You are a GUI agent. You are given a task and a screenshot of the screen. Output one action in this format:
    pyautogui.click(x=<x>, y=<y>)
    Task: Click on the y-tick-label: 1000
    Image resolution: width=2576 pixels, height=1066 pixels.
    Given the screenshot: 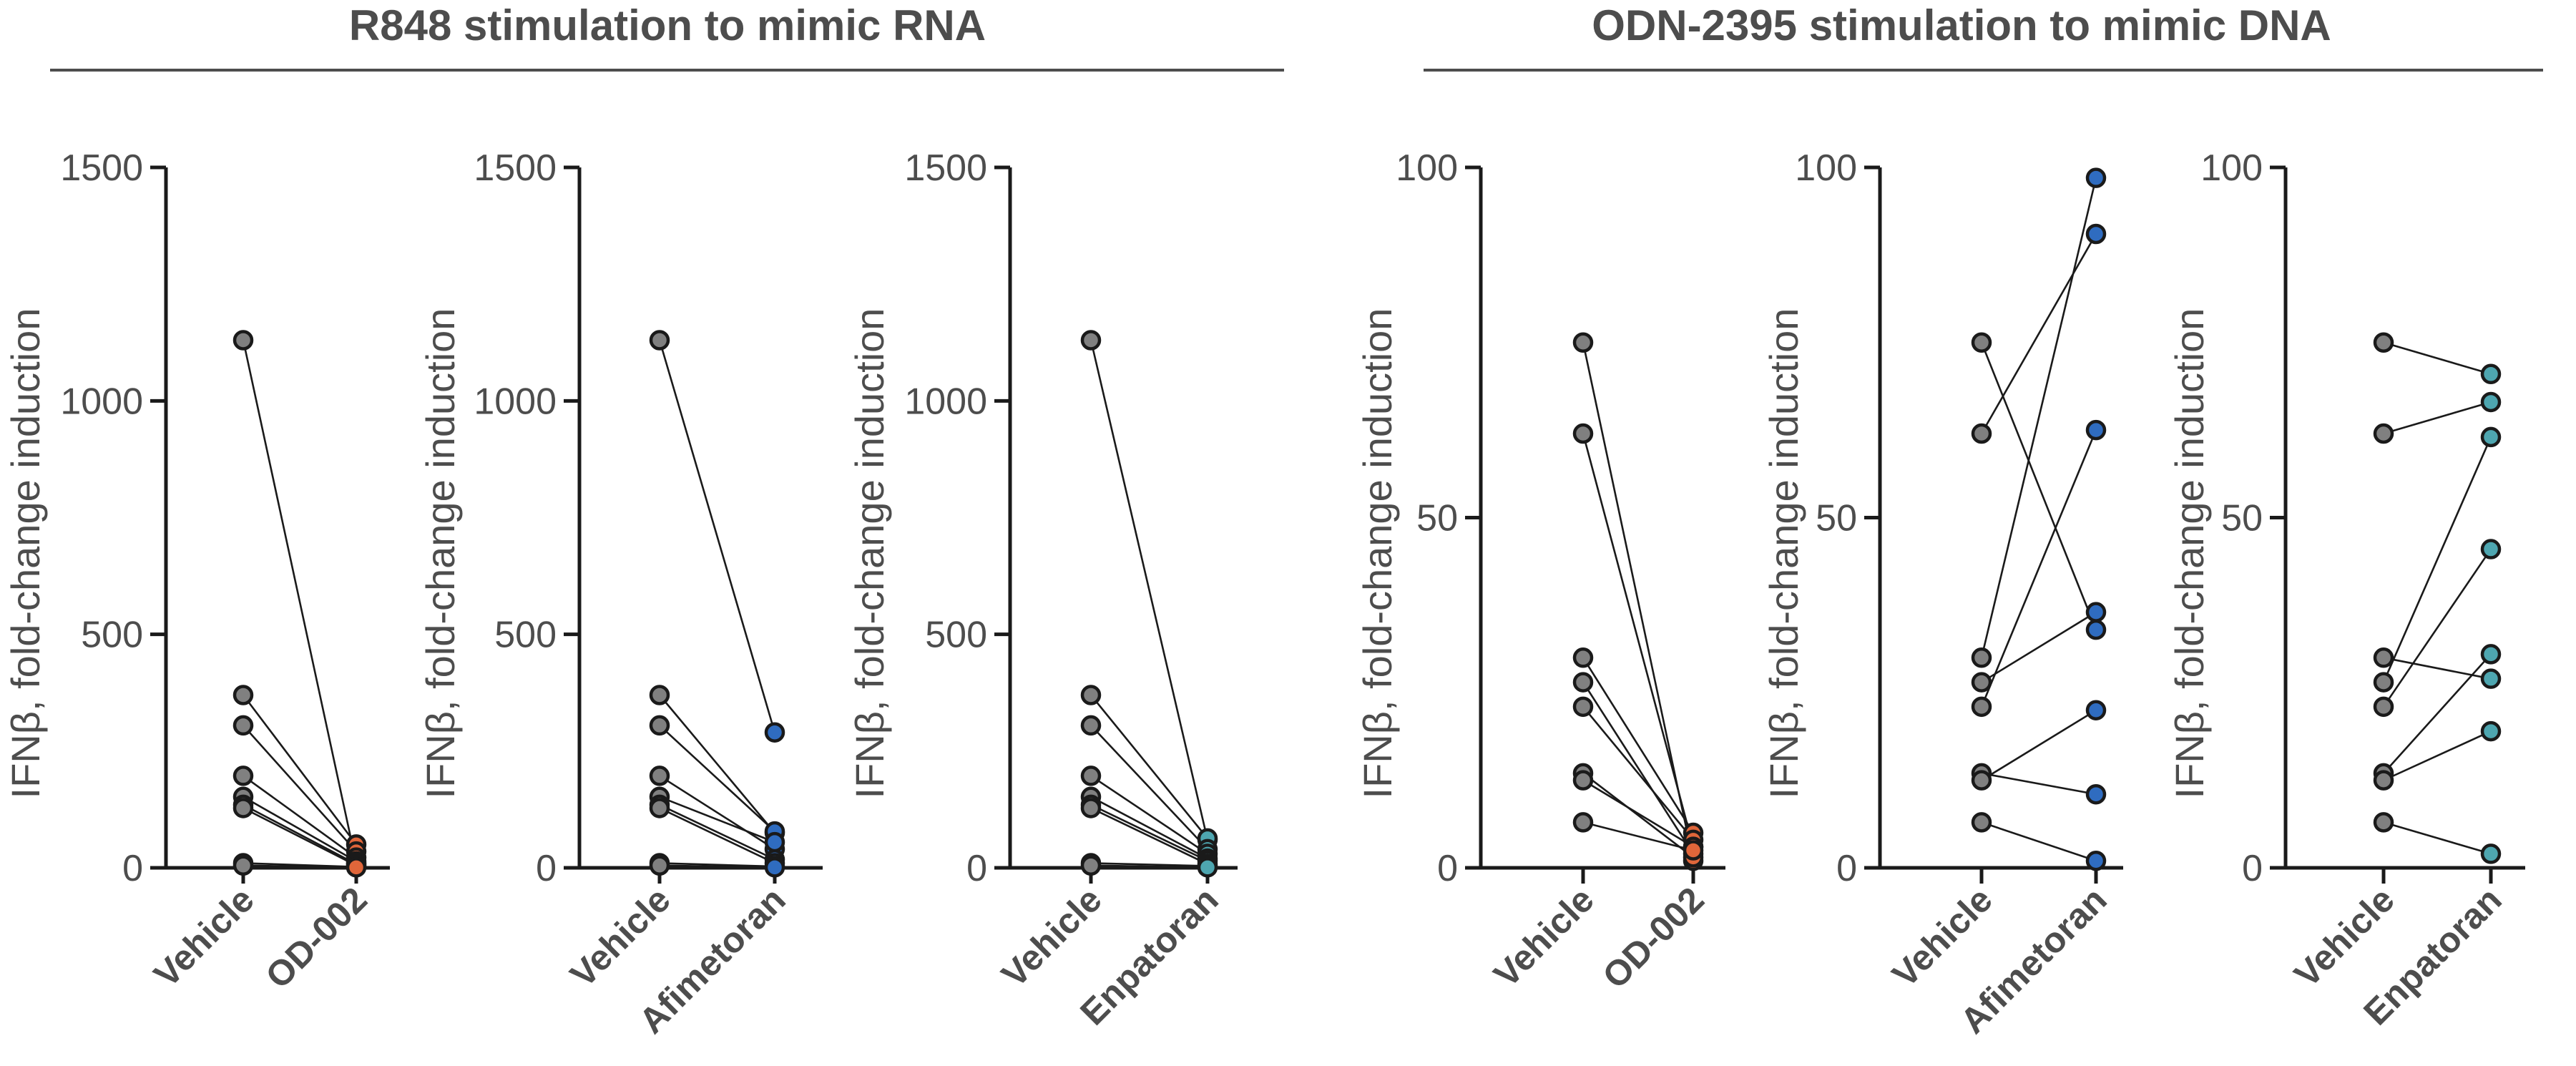 What is the action you would take?
    pyautogui.click(x=101, y=401)
    